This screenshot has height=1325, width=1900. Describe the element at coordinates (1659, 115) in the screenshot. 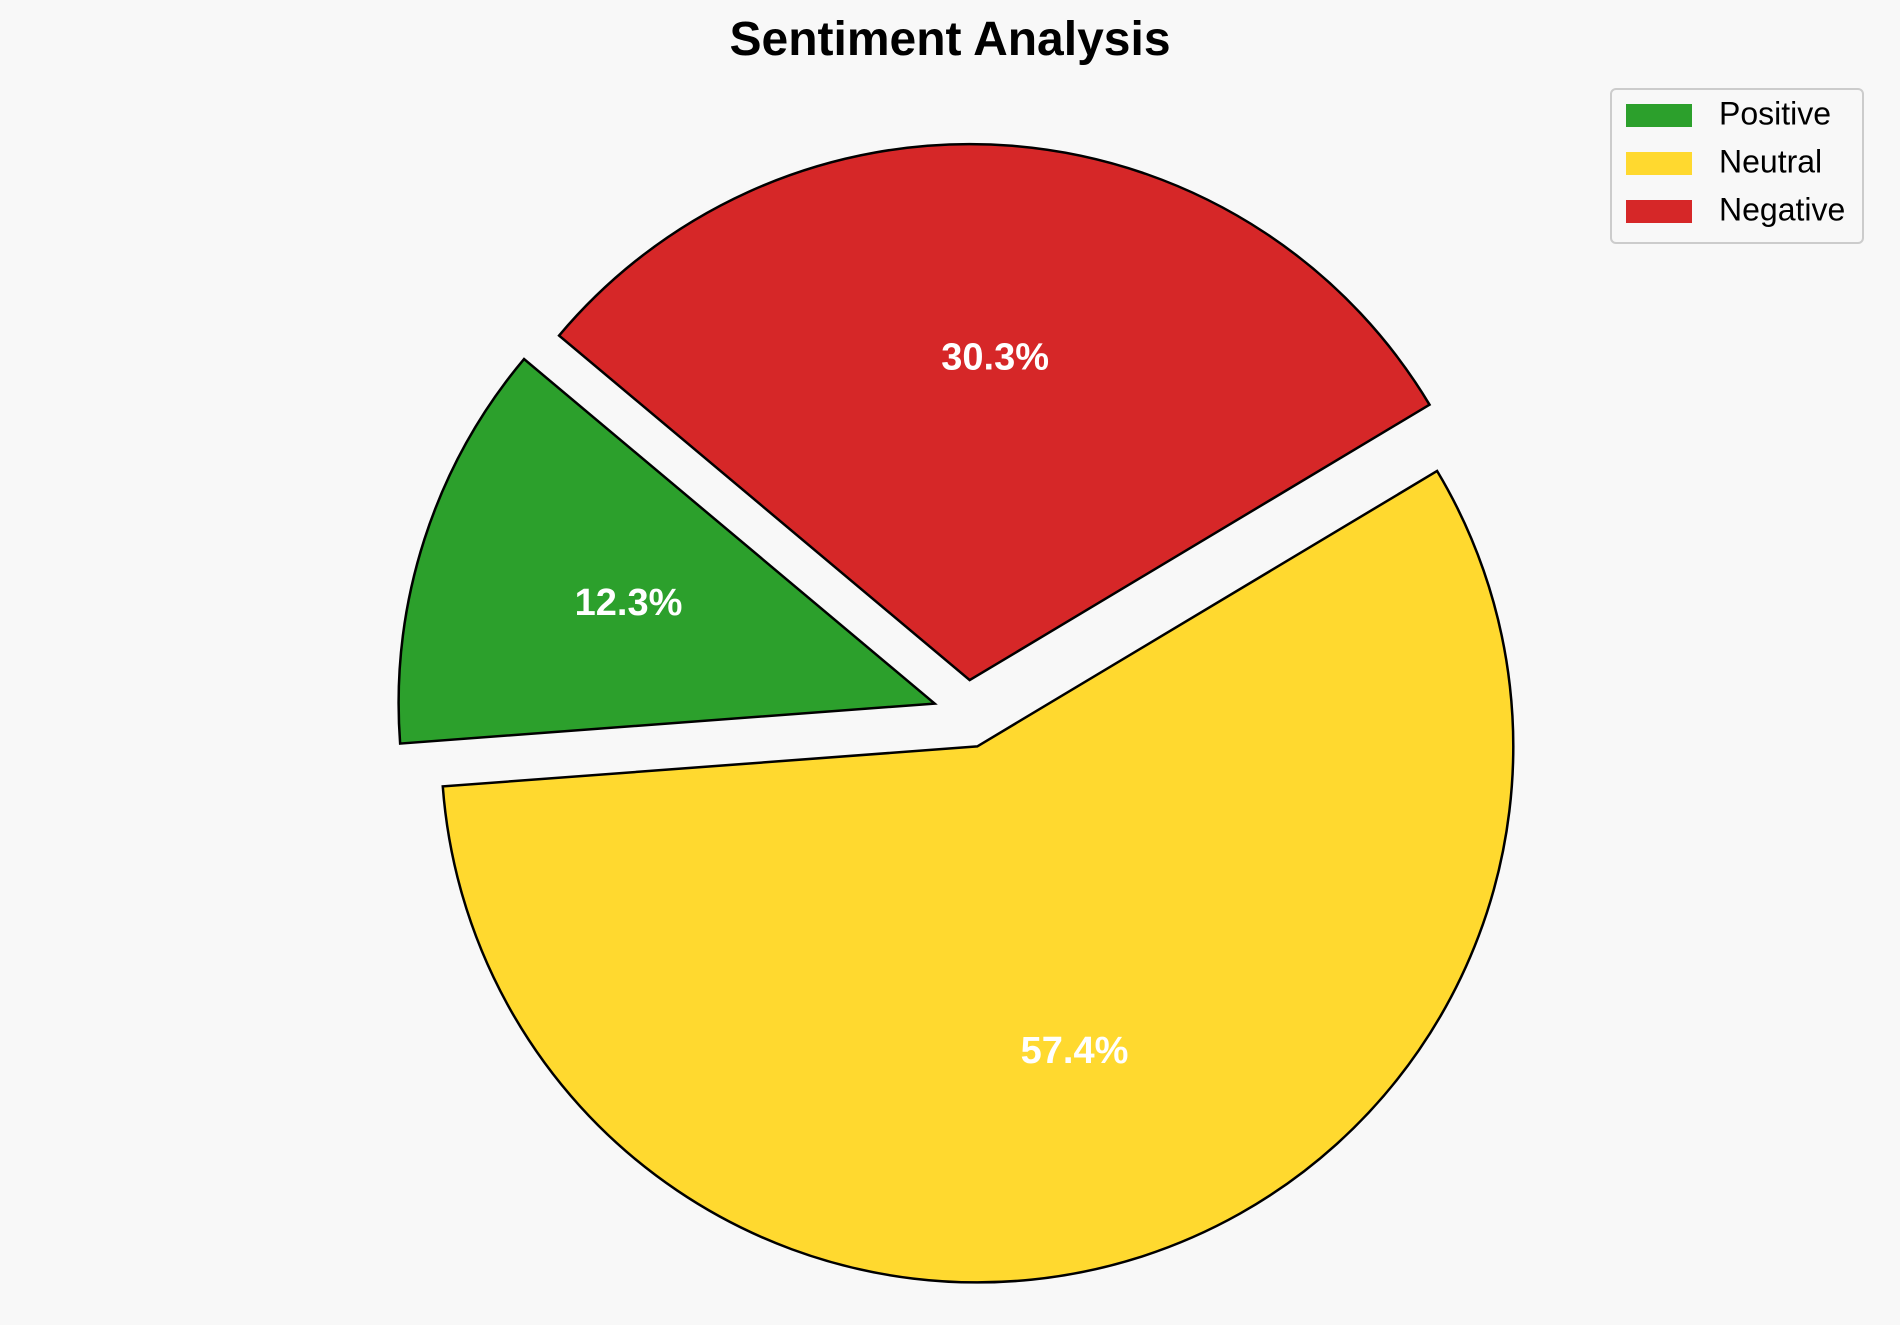

I see `legend-swatch-positive` at that location.